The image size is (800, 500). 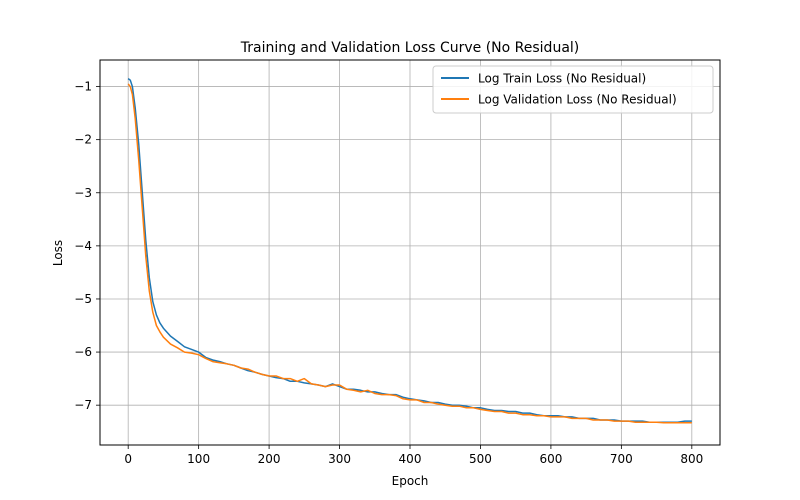 What do you see at coordinates (198, 459) in the screenshot?
I see `x-tick-label: 100` at bounding box center [198, 459].